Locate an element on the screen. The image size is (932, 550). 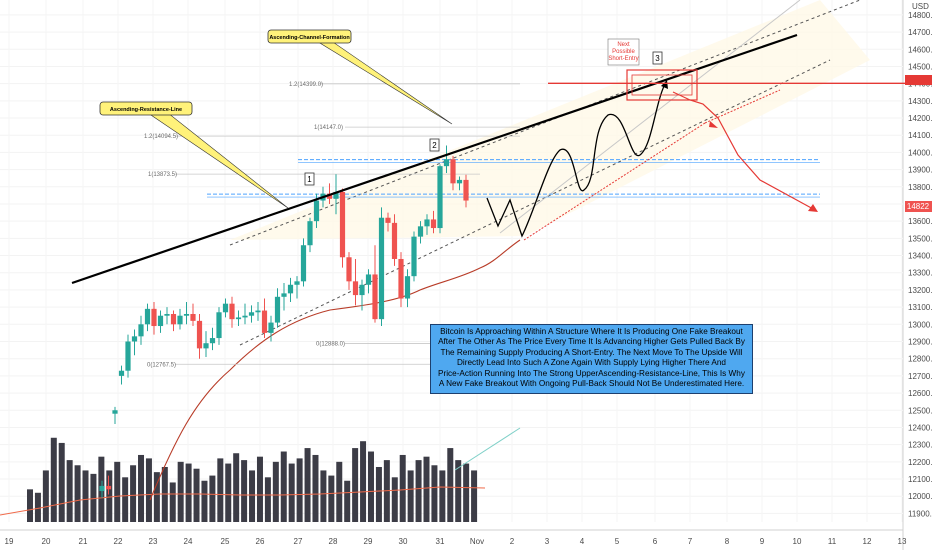
y-tick-label: 14500.0 is located at coordinates (920, 66).